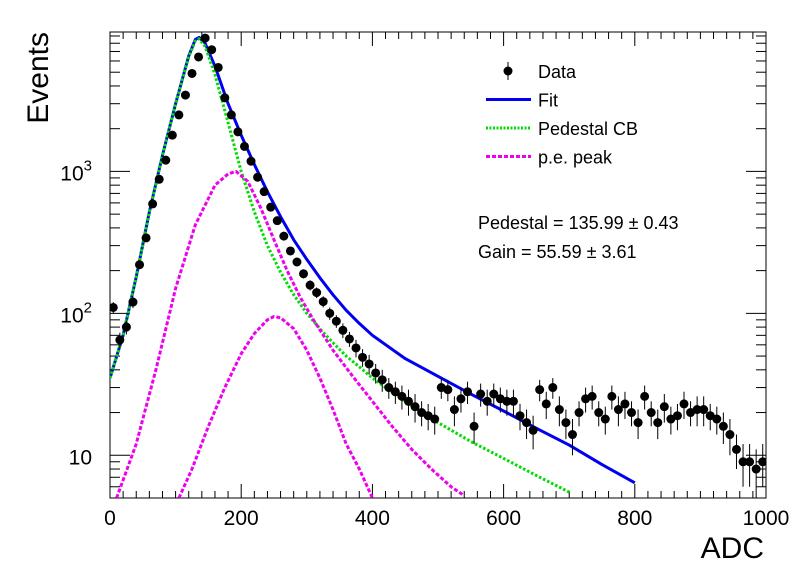  I want to click on x-tick-label: 600, so click(503, 518).